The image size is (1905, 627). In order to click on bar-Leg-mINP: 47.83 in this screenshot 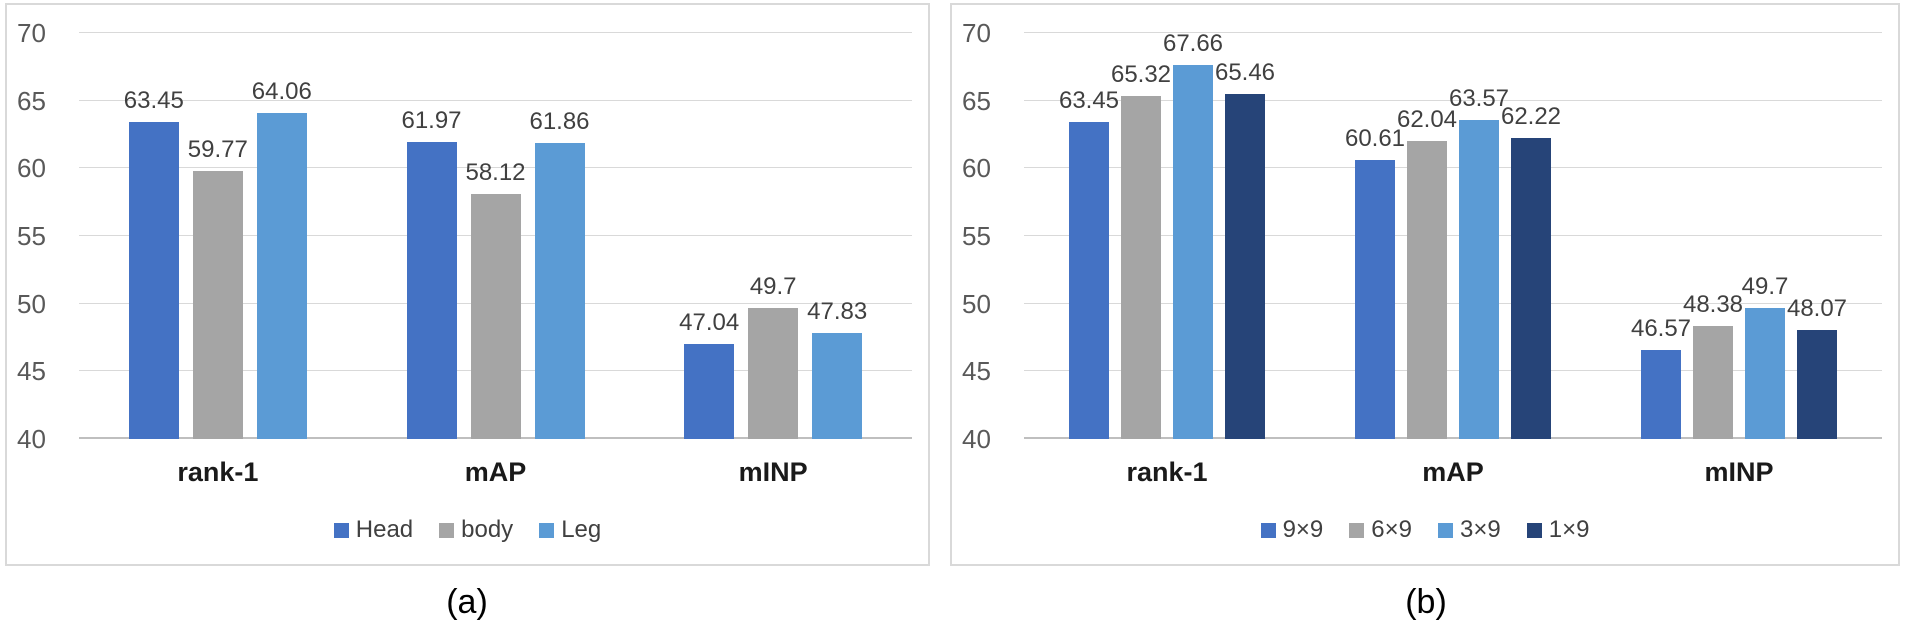, I will do `click(837, 368)`.